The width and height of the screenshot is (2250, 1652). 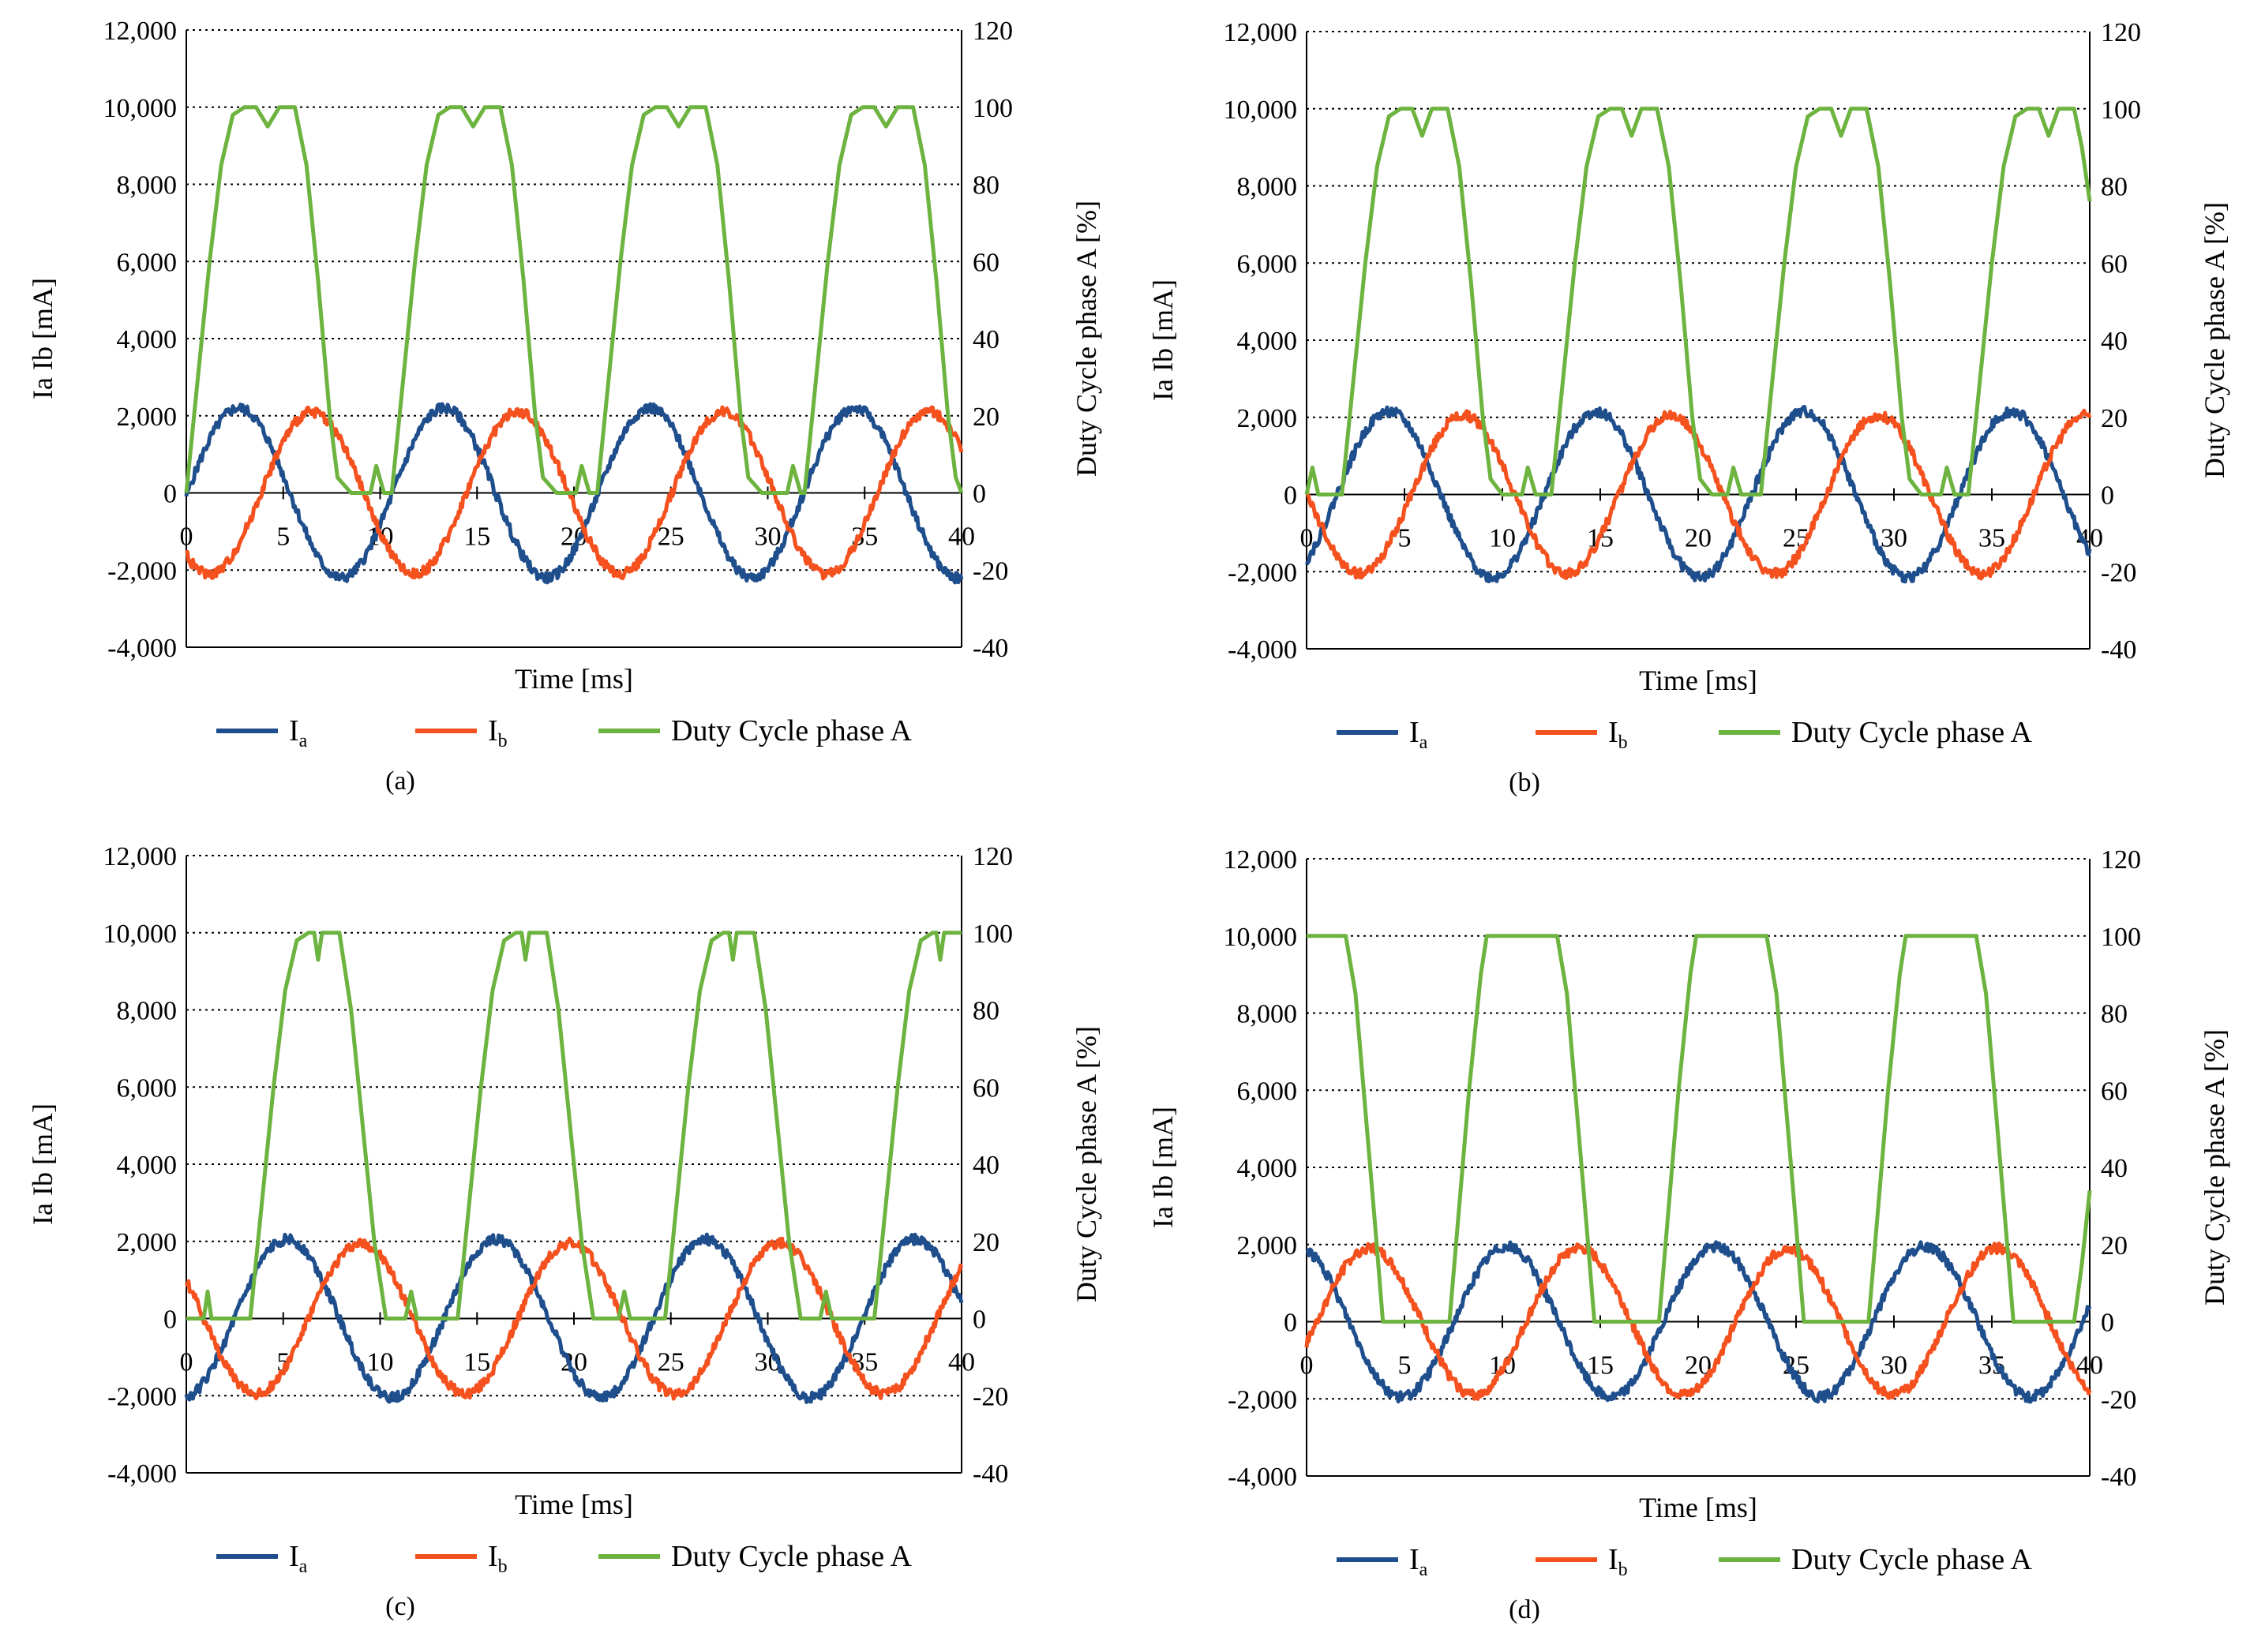 I want to click on chart-caption: (b), so click(x=1524, y=782).